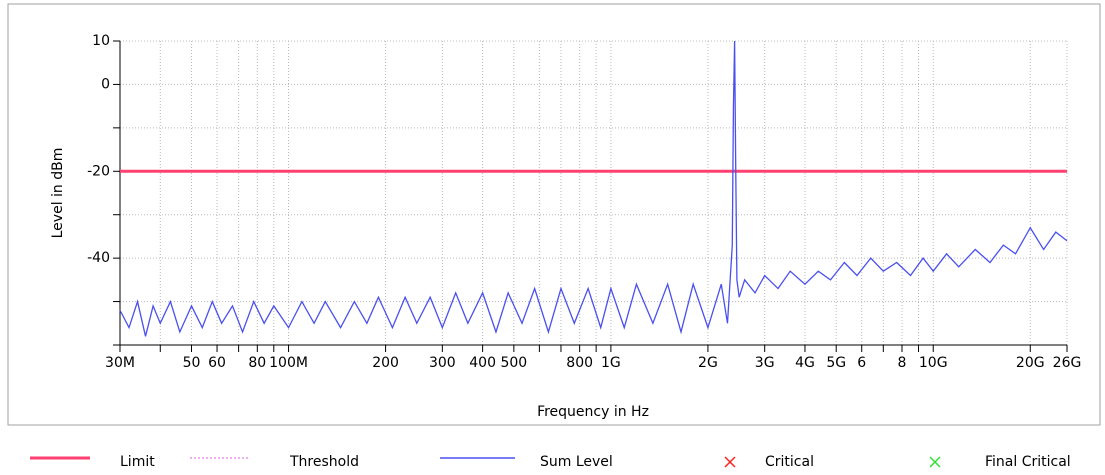 The image size is (1105, 475). I want to click on x-tick-label: 1G, so click(611, 363).